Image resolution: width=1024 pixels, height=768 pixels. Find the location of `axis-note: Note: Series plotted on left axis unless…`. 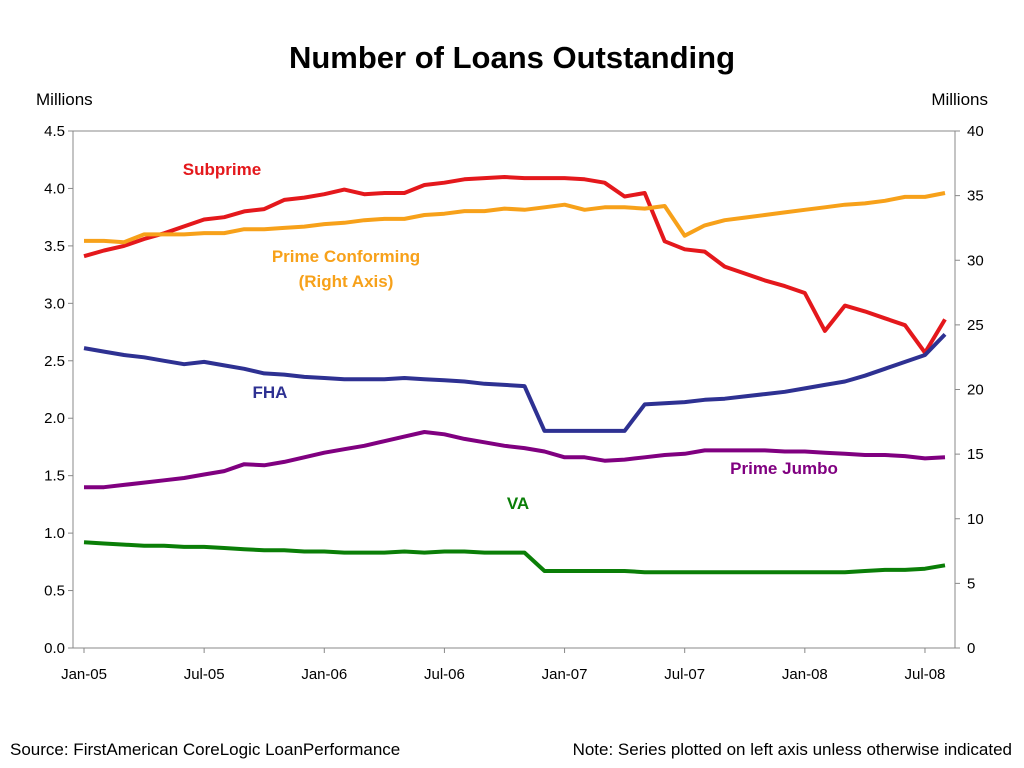

axis-note: Note: Series plotted on left axis unless… is located at coordinates (792, 749).